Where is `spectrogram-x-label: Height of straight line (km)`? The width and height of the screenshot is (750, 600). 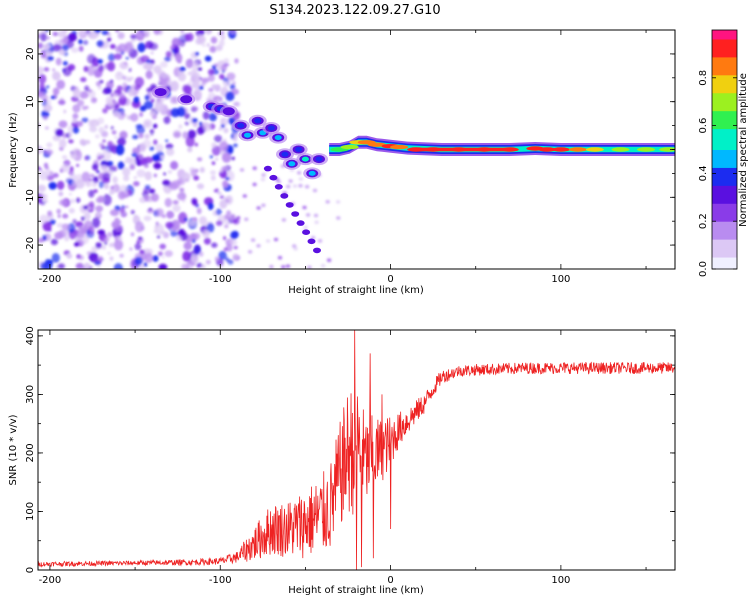 spectrogram-x-label: Height of straight line (km) is located at coordinates (356, 290).